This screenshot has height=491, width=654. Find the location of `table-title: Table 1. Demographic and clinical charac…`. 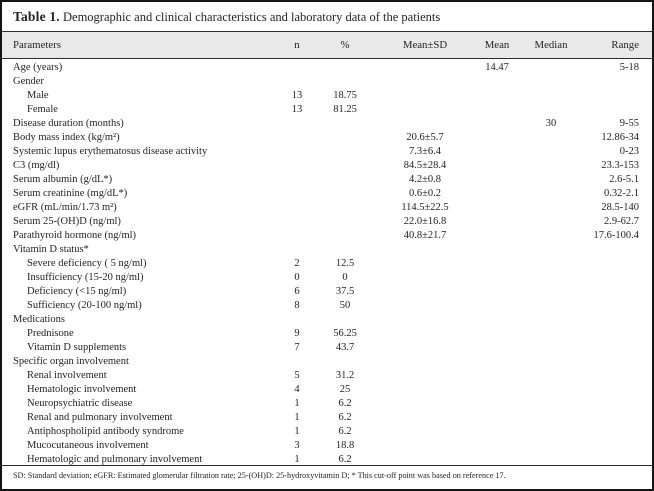

table-title: Table 1. Demographic and clinical charac… is located at coordinates (327, 17).